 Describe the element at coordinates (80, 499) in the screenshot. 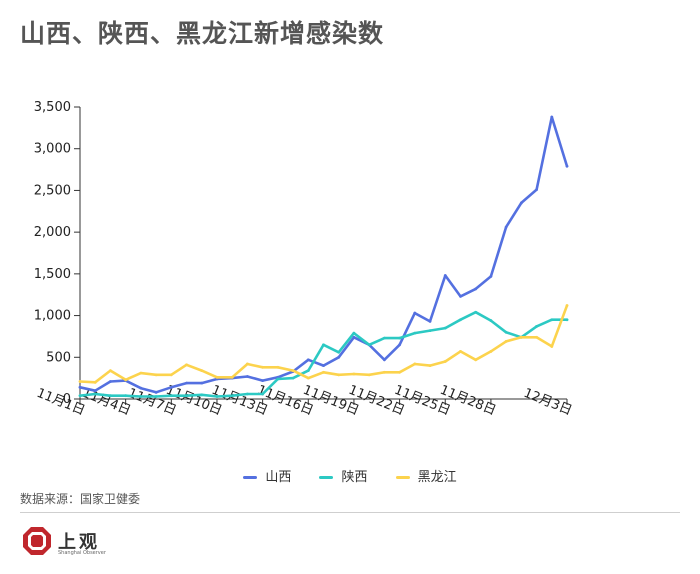

I see `data-source-note: 数据来源：国家卫健委` at that location.